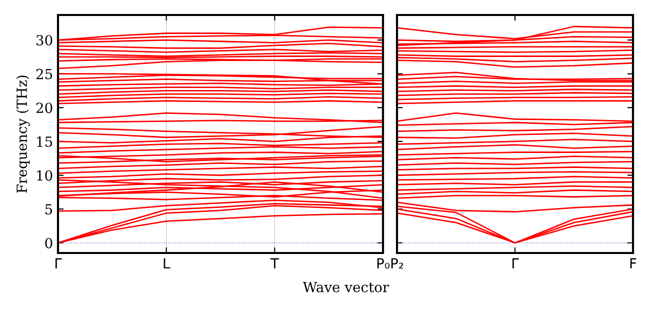 The image size is (653, 310). I want to click on x-tick-label: T, so click(274, 263).